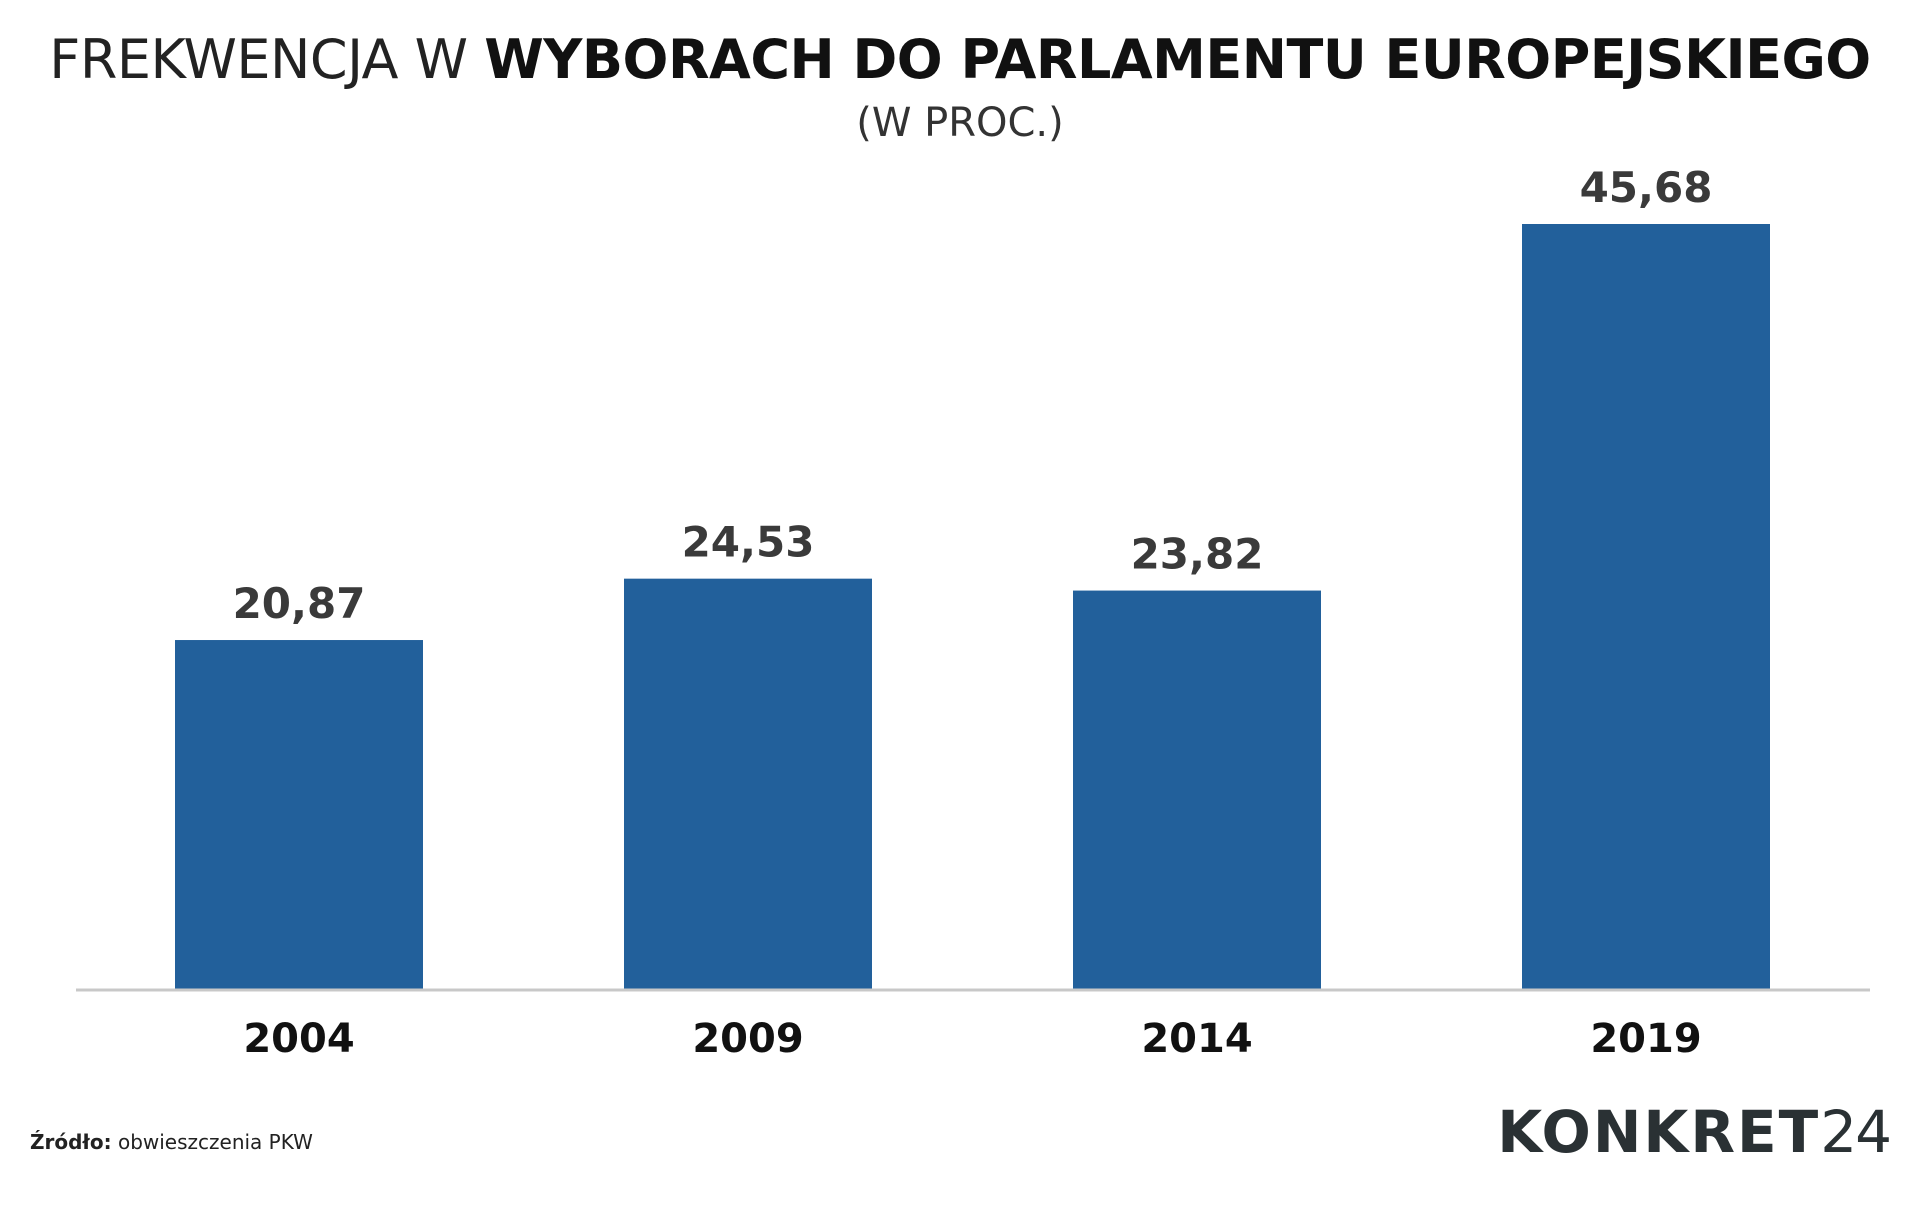 The height and width of the screenshot is (1212, 1920). I want to click on logo-number: 24, so click(1856, 1132).